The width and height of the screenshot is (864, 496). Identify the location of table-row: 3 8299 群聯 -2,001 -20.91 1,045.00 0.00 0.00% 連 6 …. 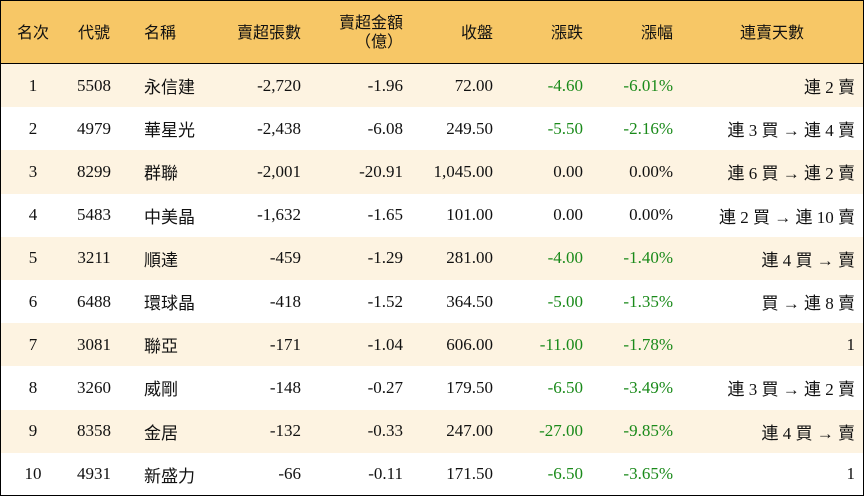
(432, 172).